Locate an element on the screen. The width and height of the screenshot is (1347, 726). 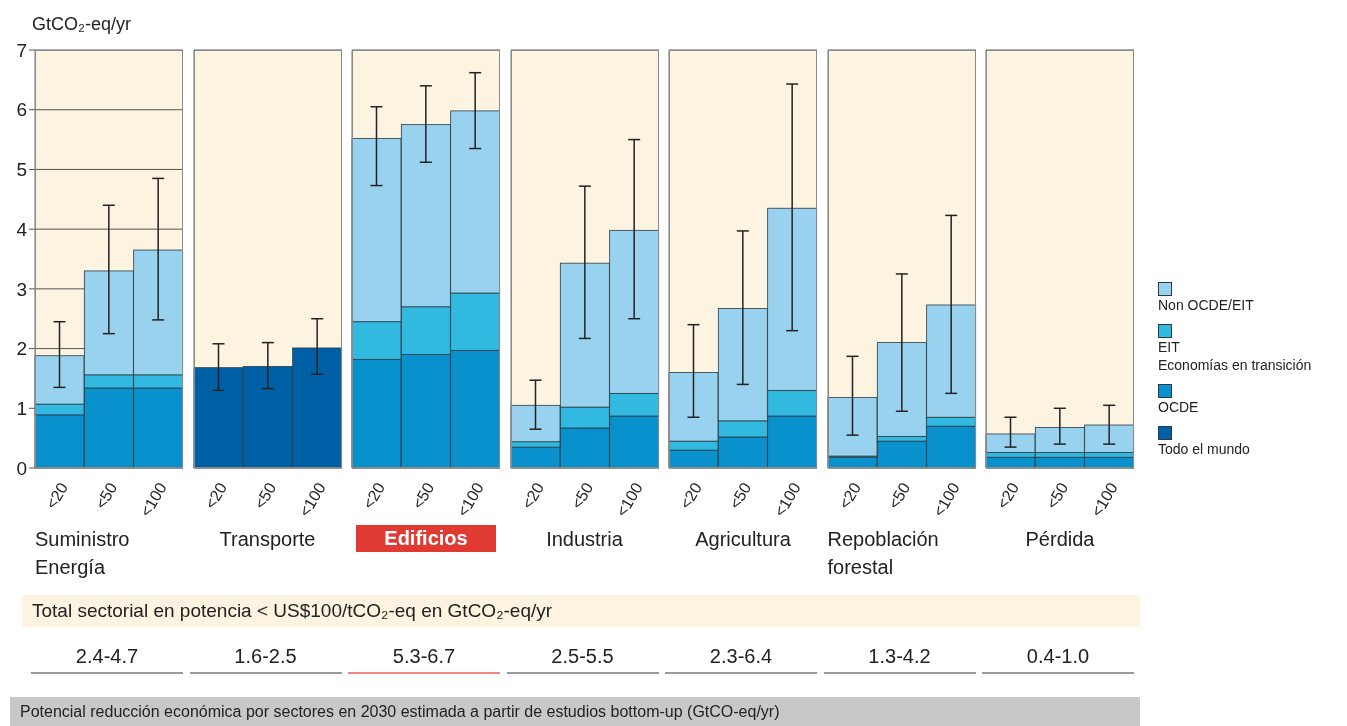
text: Potencial reducción económica por sectores en 2030 estimada a partir de estudios bottom-up (GtCO-eq/yr) is located at coordinates (575, 711).